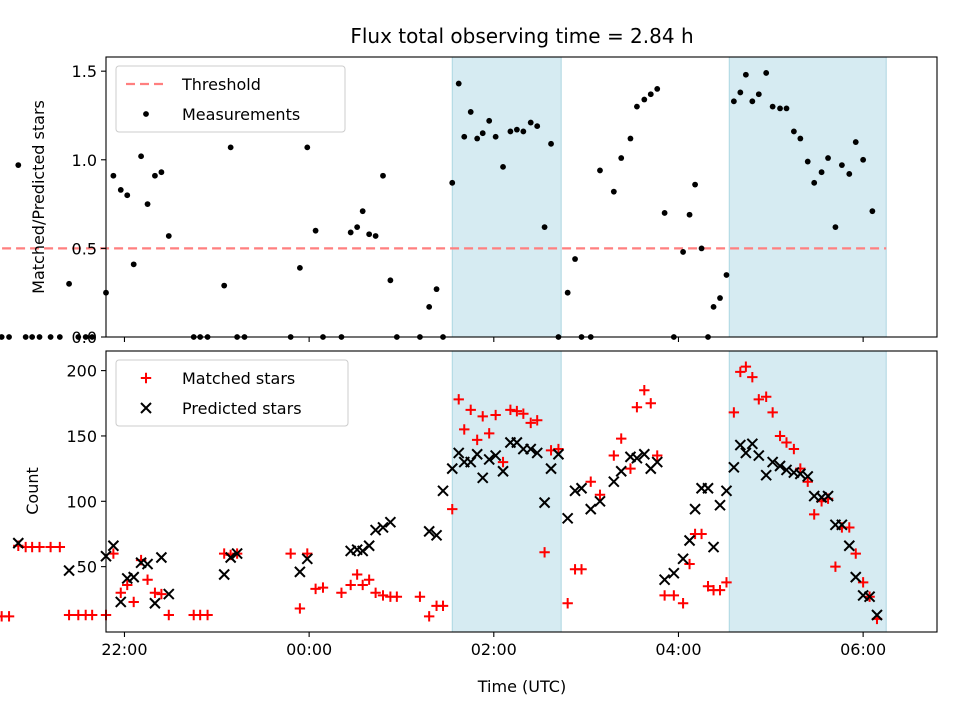 This screenshot has width=960, height=720. What do you see at coordinates (146, 408) in the screenshot?
I see `legend-x-symbol` at bounding box center [146, 408].